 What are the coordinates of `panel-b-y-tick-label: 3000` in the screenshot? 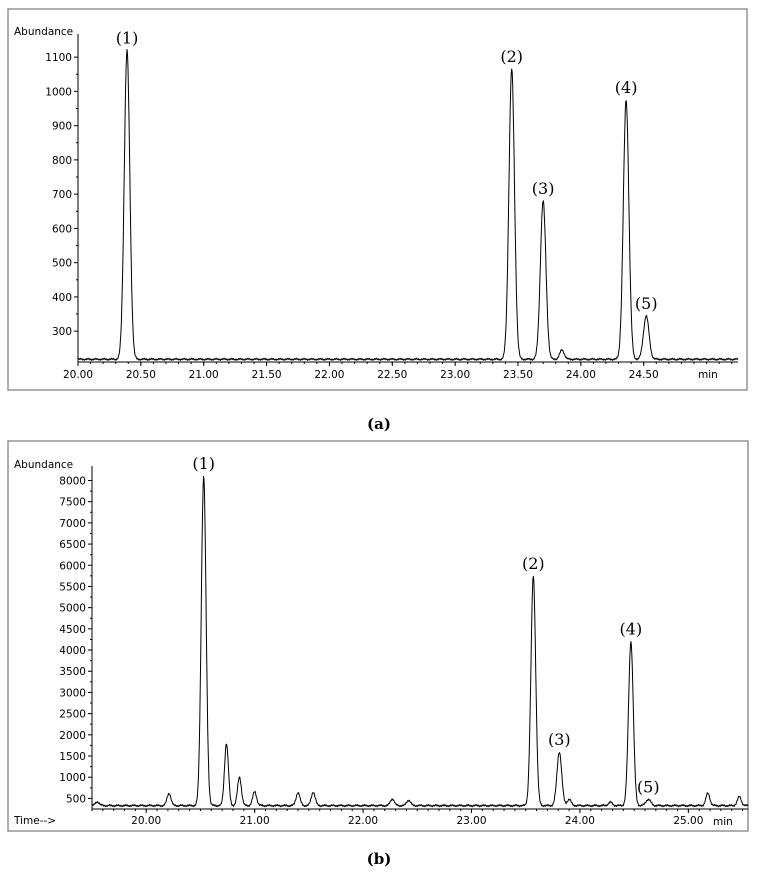 It's located at (72, 693).